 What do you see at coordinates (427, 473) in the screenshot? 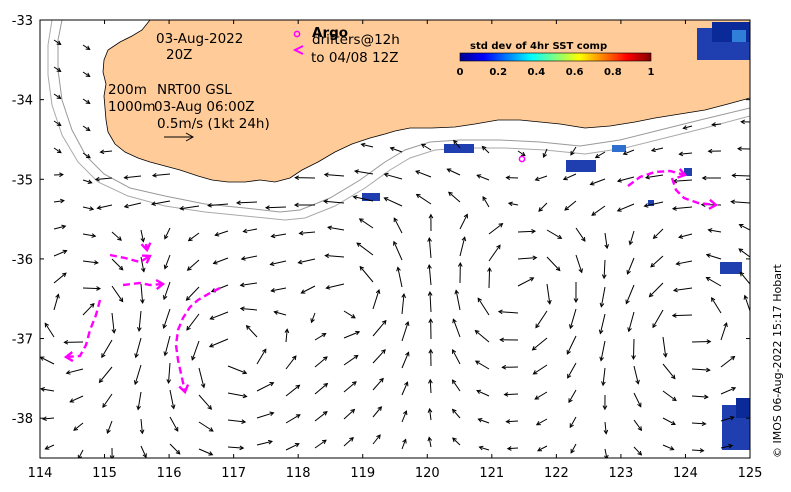
I see `x-tick-label: 120` at bounding box center [427, 473].